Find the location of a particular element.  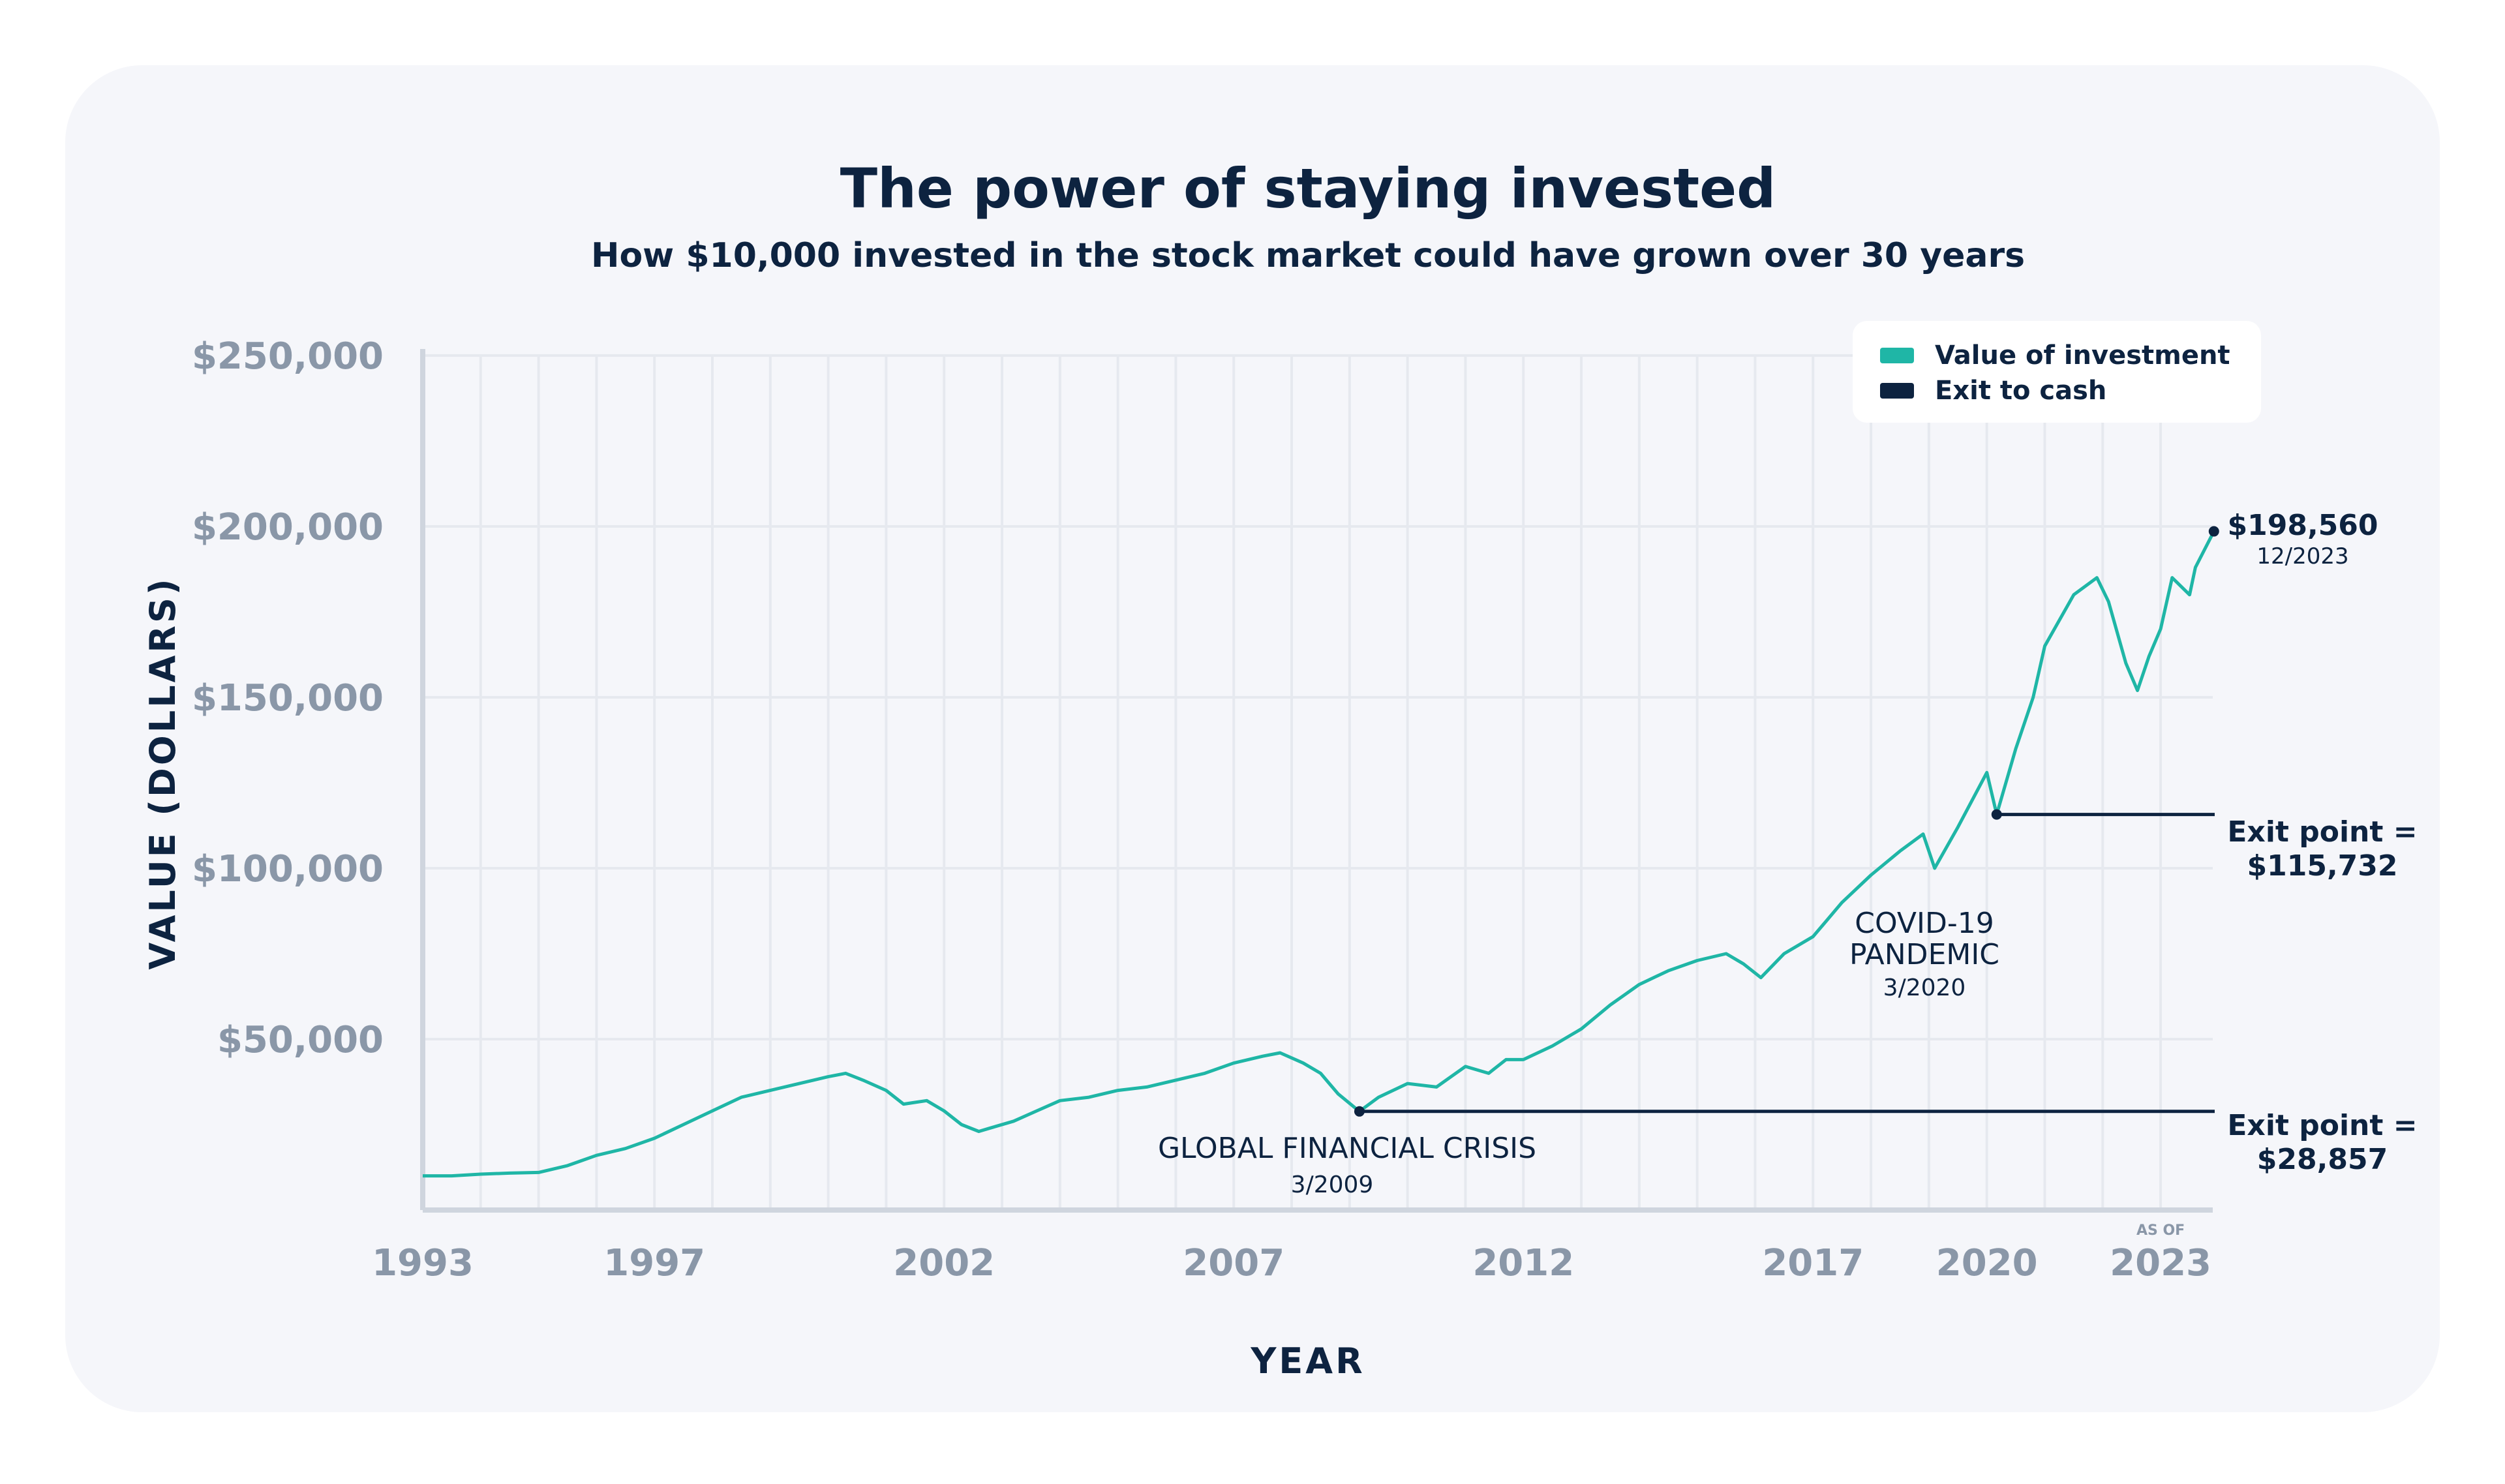

exit-label-gfc-line1: Exit point = is located at coordinates (2322, 1125).